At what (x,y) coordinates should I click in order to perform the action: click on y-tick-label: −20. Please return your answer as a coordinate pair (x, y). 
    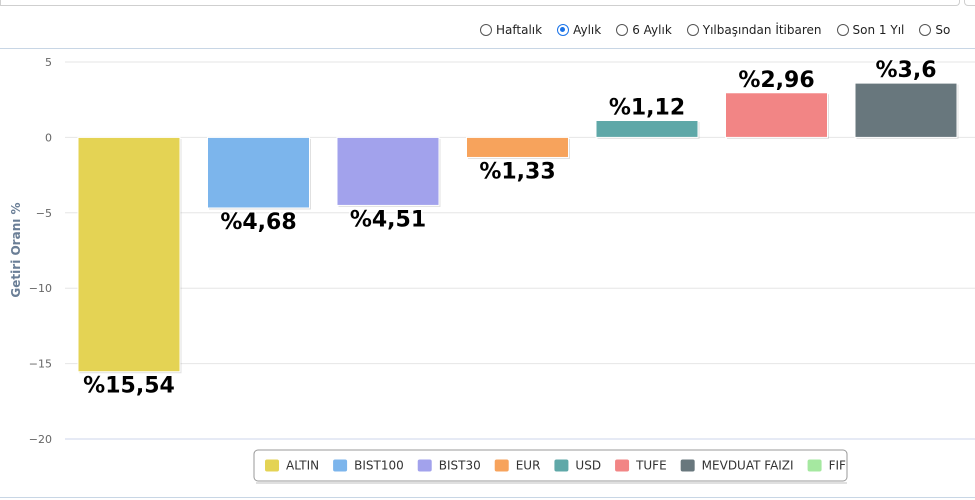
    Looking at the image, I should click on (40, 439).